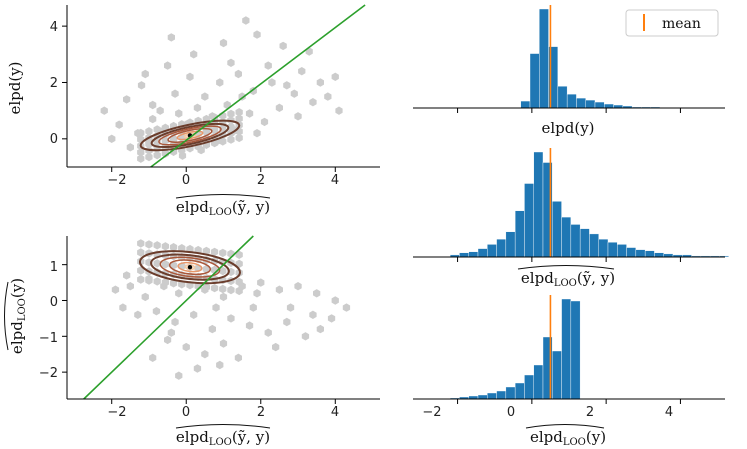 This screenshot has height=449, width=747. Describe the element at coordinates (568, 438) in the screenshot. I see `hist-elpd-loo-xlabel: elpdLOO(y)` at that location.